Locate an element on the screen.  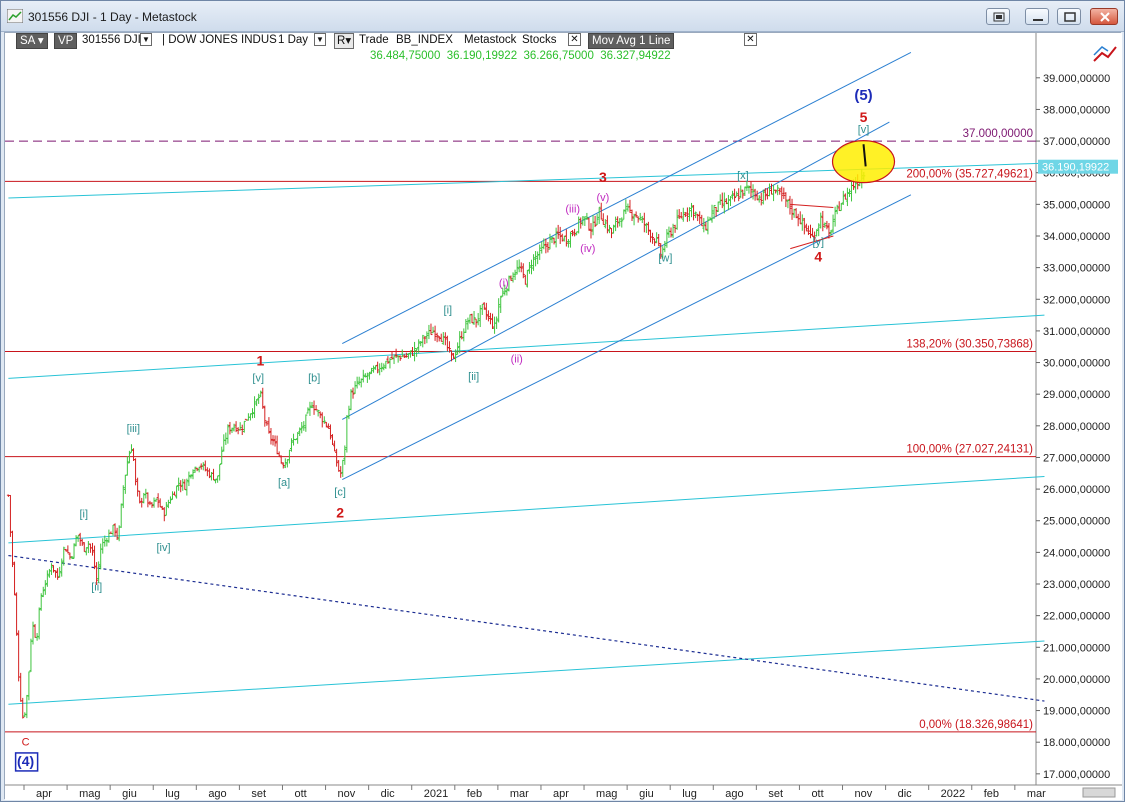
window-title: 301556 DJI - 1 Day - Metastock is located at coordinates (112, 17).